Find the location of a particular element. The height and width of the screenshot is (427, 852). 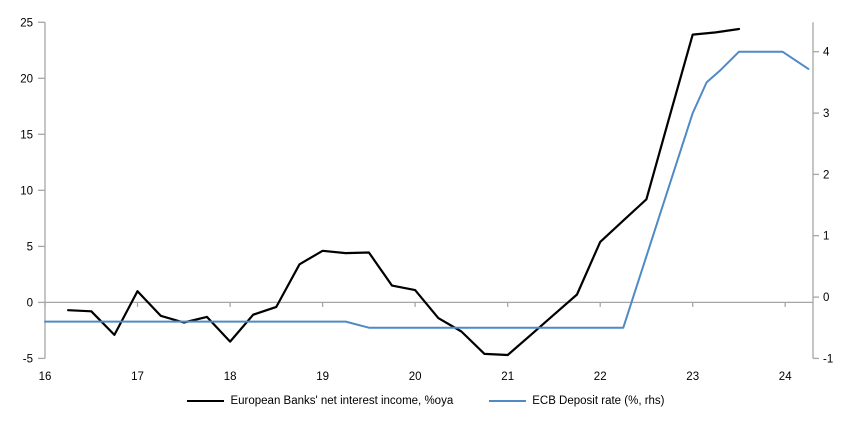

right-axis-tick-label: 0 is located at coordinates (826, 298).